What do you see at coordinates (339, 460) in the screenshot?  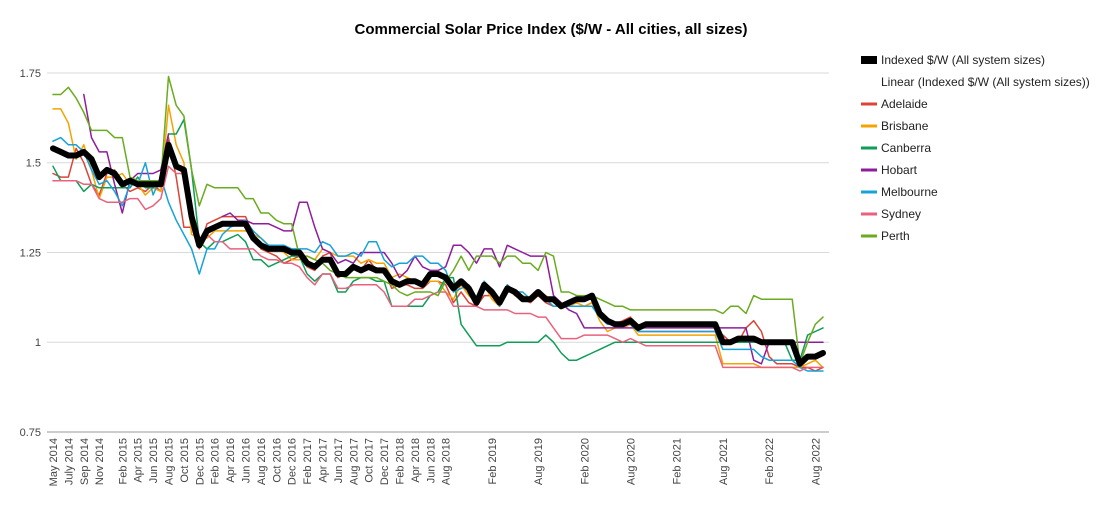 I see `x-tick-label: Jun 2017` at bounding box center [339, 460].